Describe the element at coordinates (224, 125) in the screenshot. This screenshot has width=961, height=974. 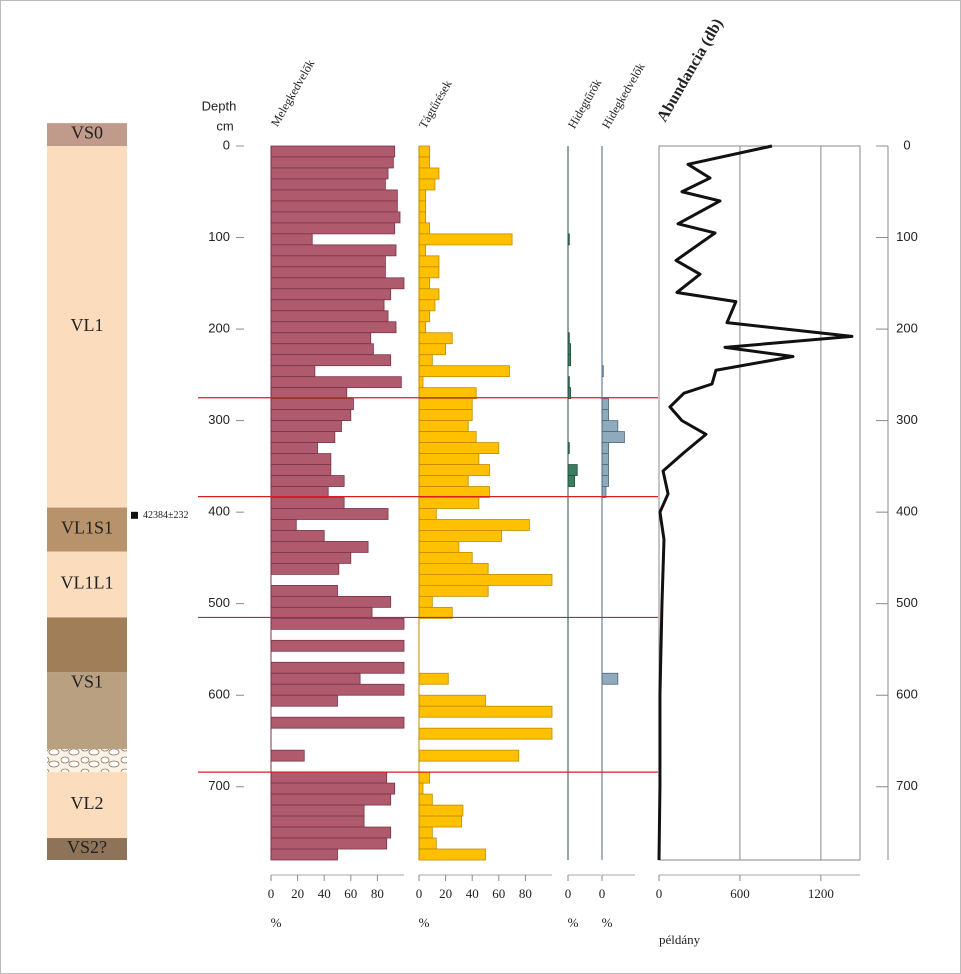
I see `y-unit: cm` at that location.